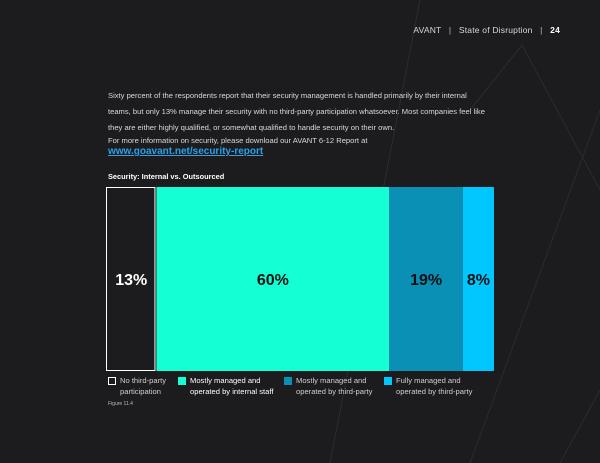  Describe the element at coordinates (434, 386) in the screenshot. I see `legend-label: Fully managed and operated by third-party` at that location.